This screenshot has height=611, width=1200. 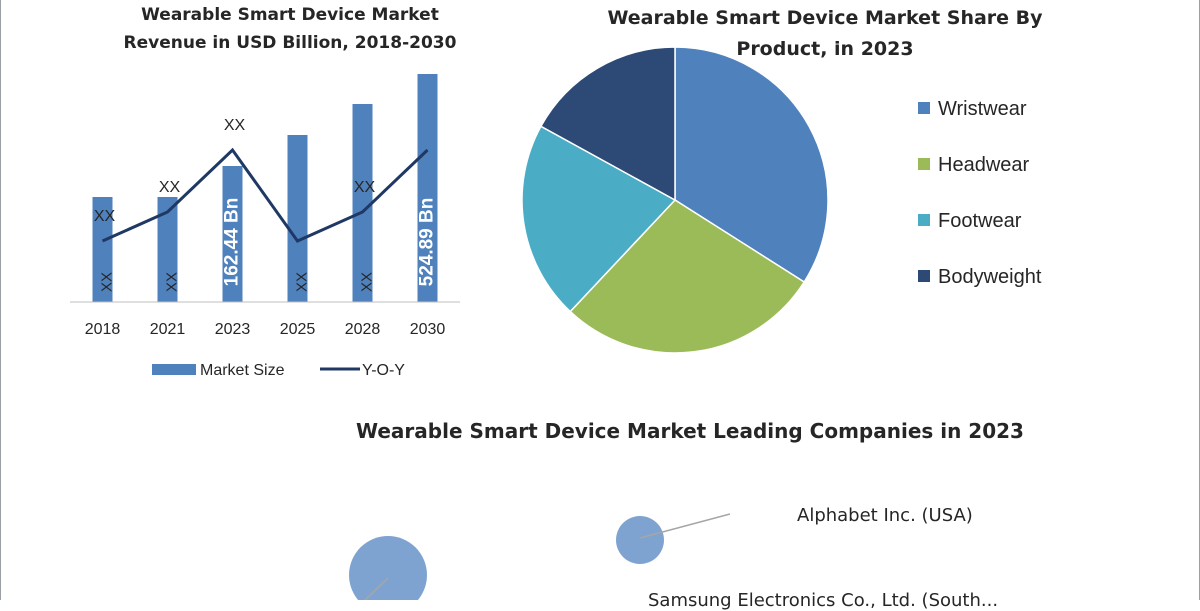 I want to click on company-bubble-alphabet, so click(x=640, y=540).